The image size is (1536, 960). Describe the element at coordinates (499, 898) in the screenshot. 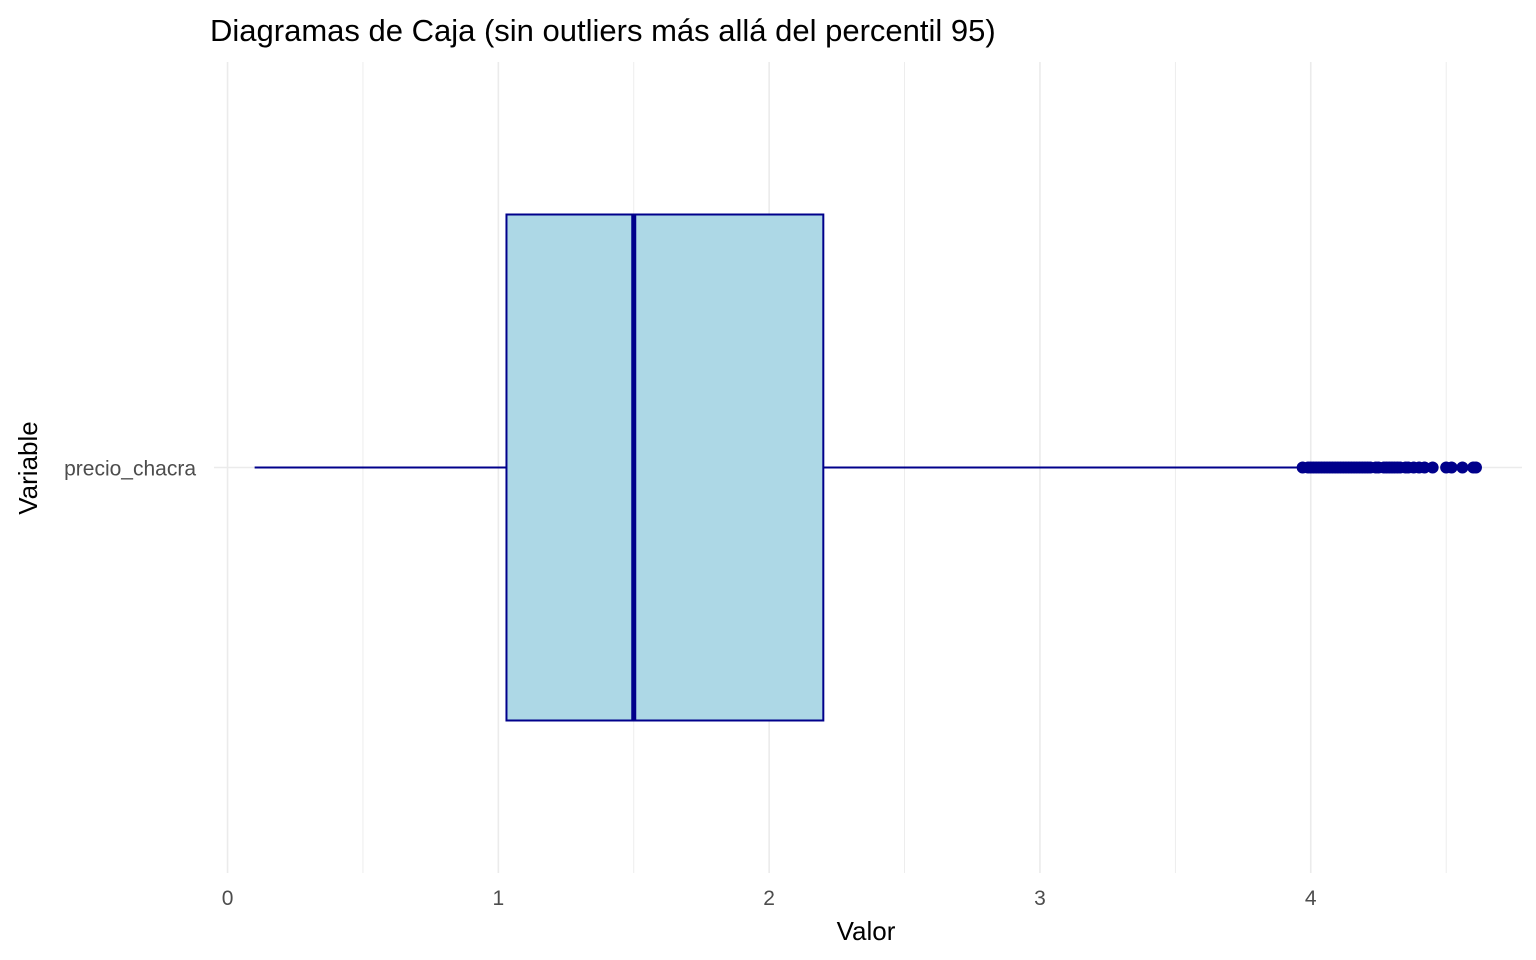

I see `x-tick-label: 1` at that location.